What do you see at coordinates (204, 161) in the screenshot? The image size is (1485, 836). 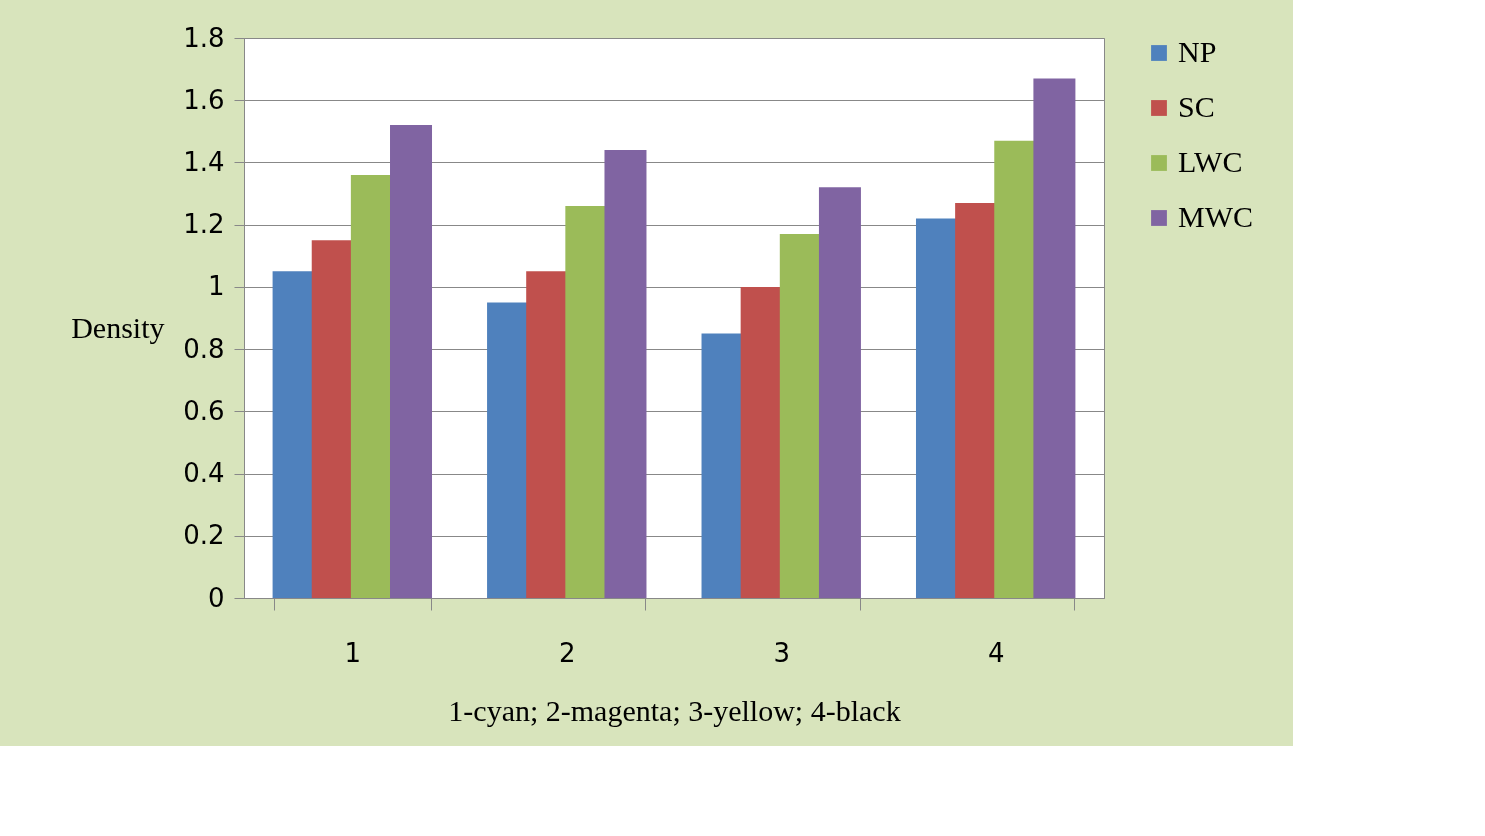 I see `y-tick-label: 1.4` at bounding box center [204, 161].